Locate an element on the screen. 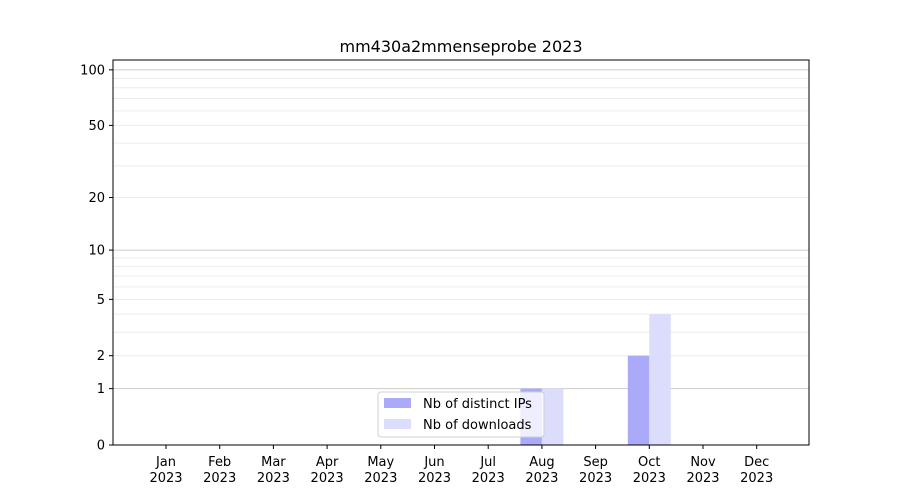 This screenshot has height=504, width=900. x-tick-label: Mar 2023 is located at coordinates (273, 470).